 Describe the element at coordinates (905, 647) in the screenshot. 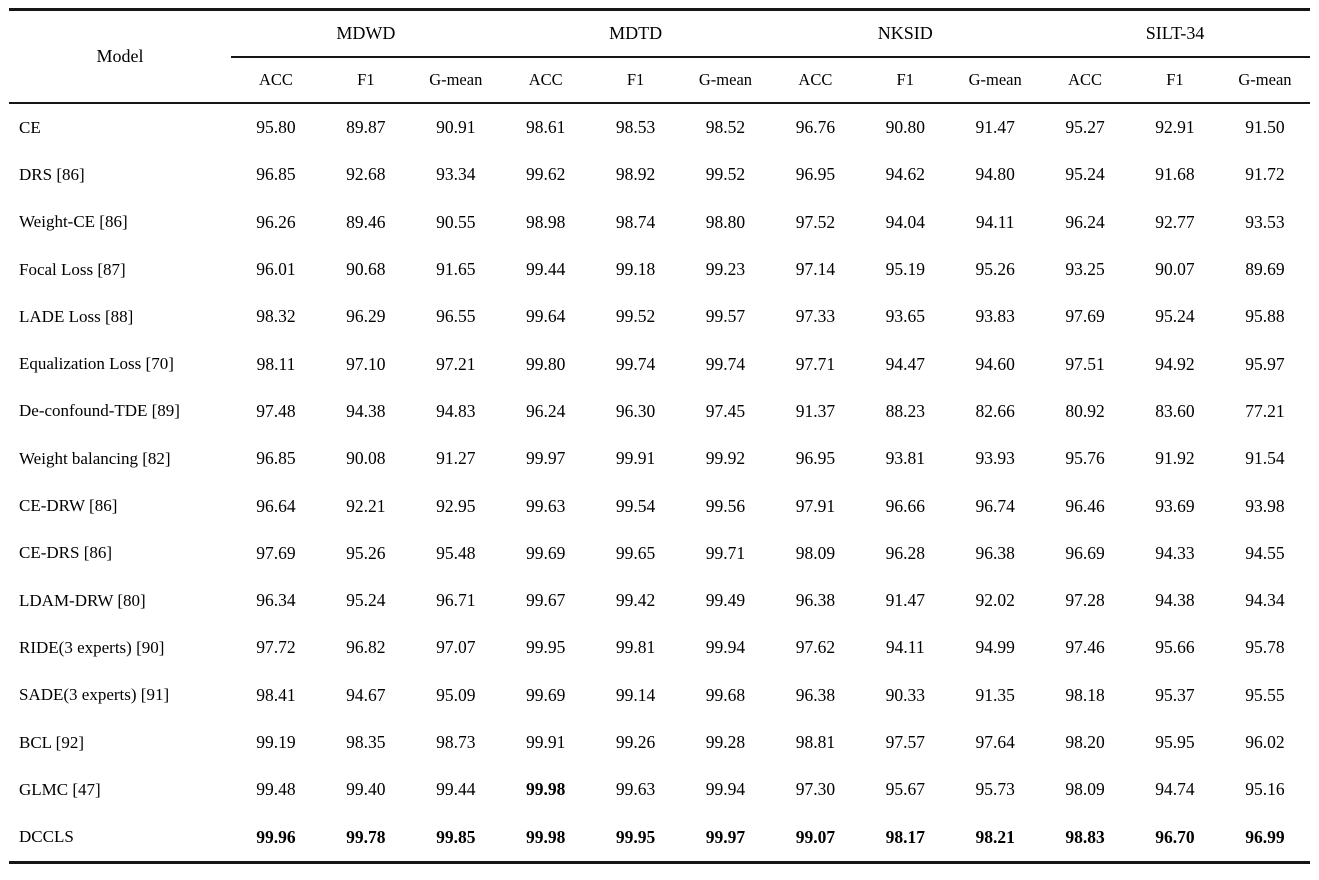

I see `metric-value-cell: 94.11` at that location.